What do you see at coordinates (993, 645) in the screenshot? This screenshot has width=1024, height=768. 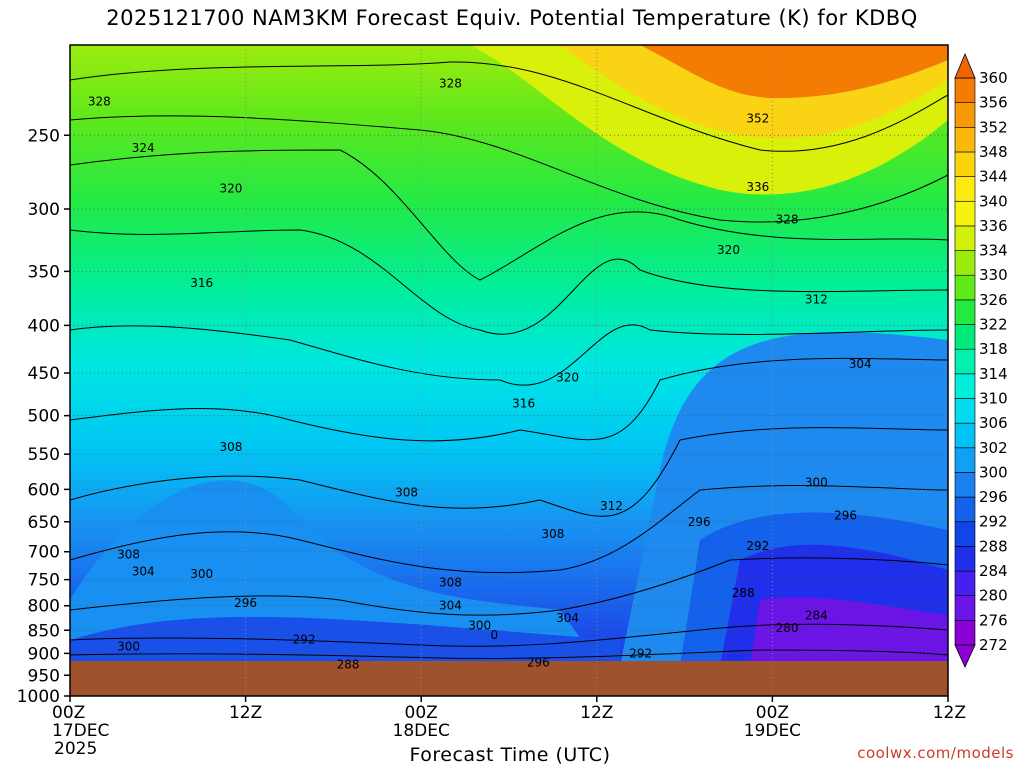 I see `colorbar-label-272: 272` at bounding box center [993, 645].